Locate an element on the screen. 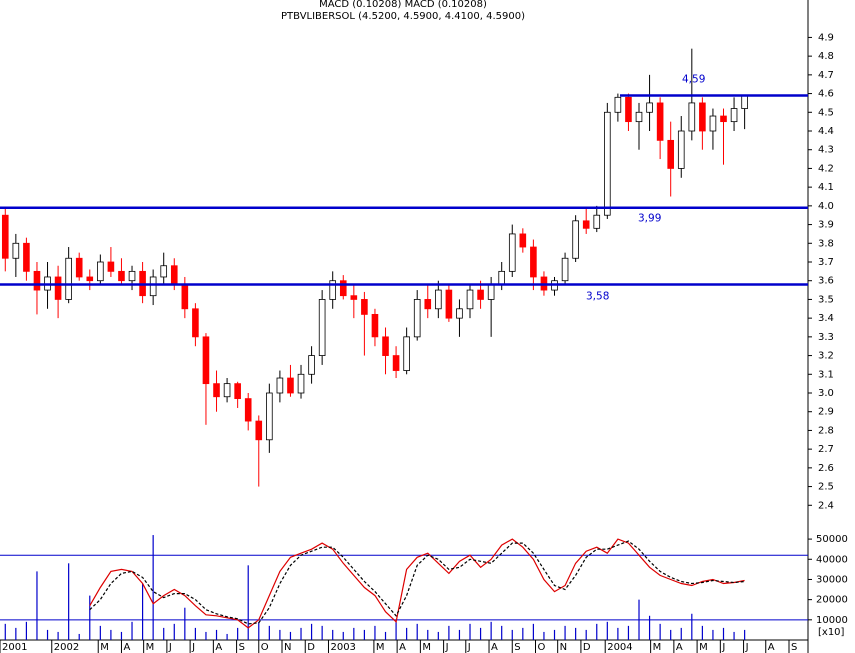  x-tick-label: D is located at coordinates (311, 647).